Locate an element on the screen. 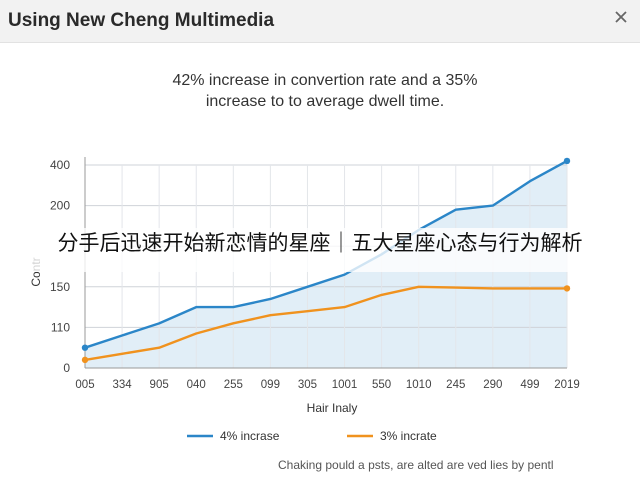 Image resolution: width=640 pixels, height=480 pixels. window-title: Using New Cheng Multimedia is located at coordinates (141, 20).